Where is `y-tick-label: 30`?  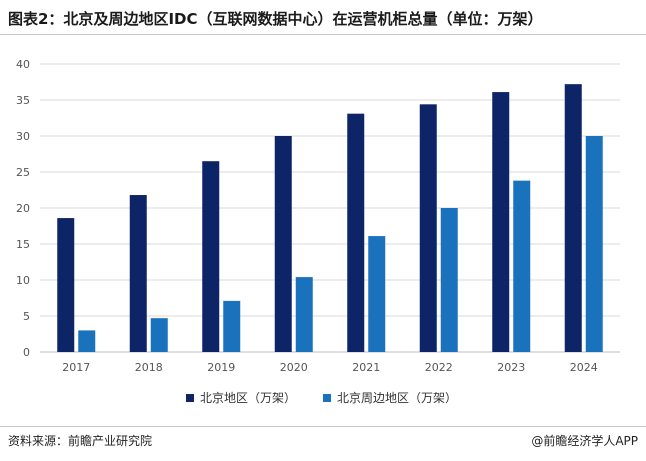 y-tick-label: 30 is located at coordinates (23, 136).